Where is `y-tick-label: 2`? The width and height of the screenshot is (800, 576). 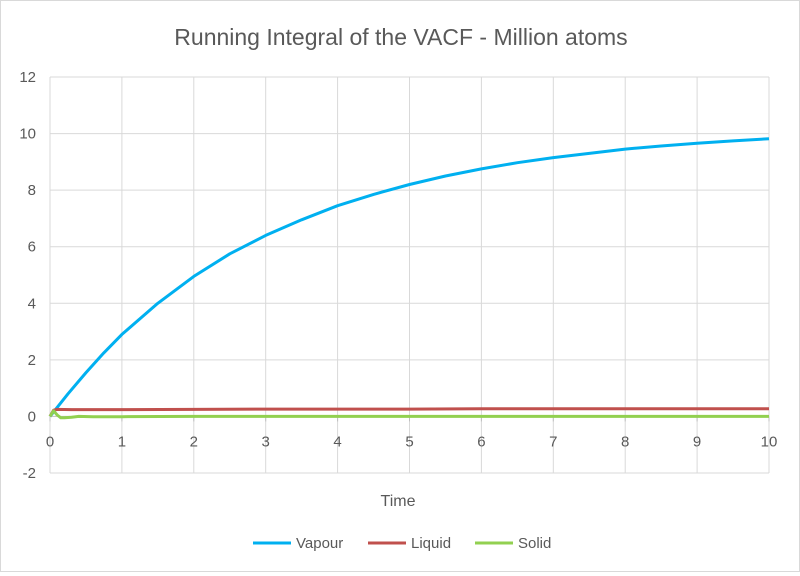 y-tick-label: 2 is located at coordinates (32, 360).